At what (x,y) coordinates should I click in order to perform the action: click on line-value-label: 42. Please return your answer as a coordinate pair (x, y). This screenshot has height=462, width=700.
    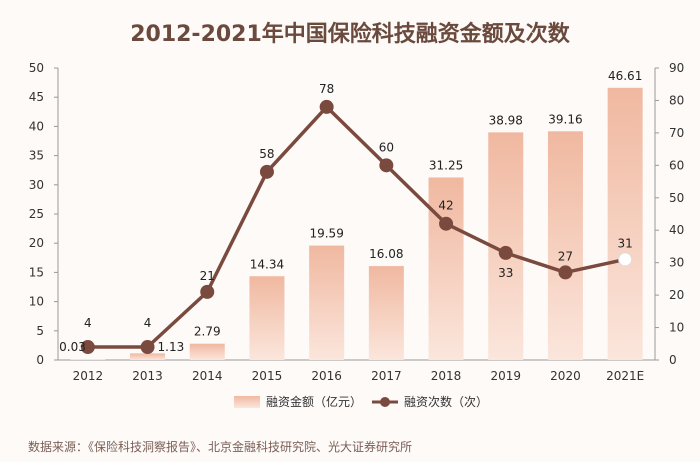
    Looking at the image, I should click on (445, 206).